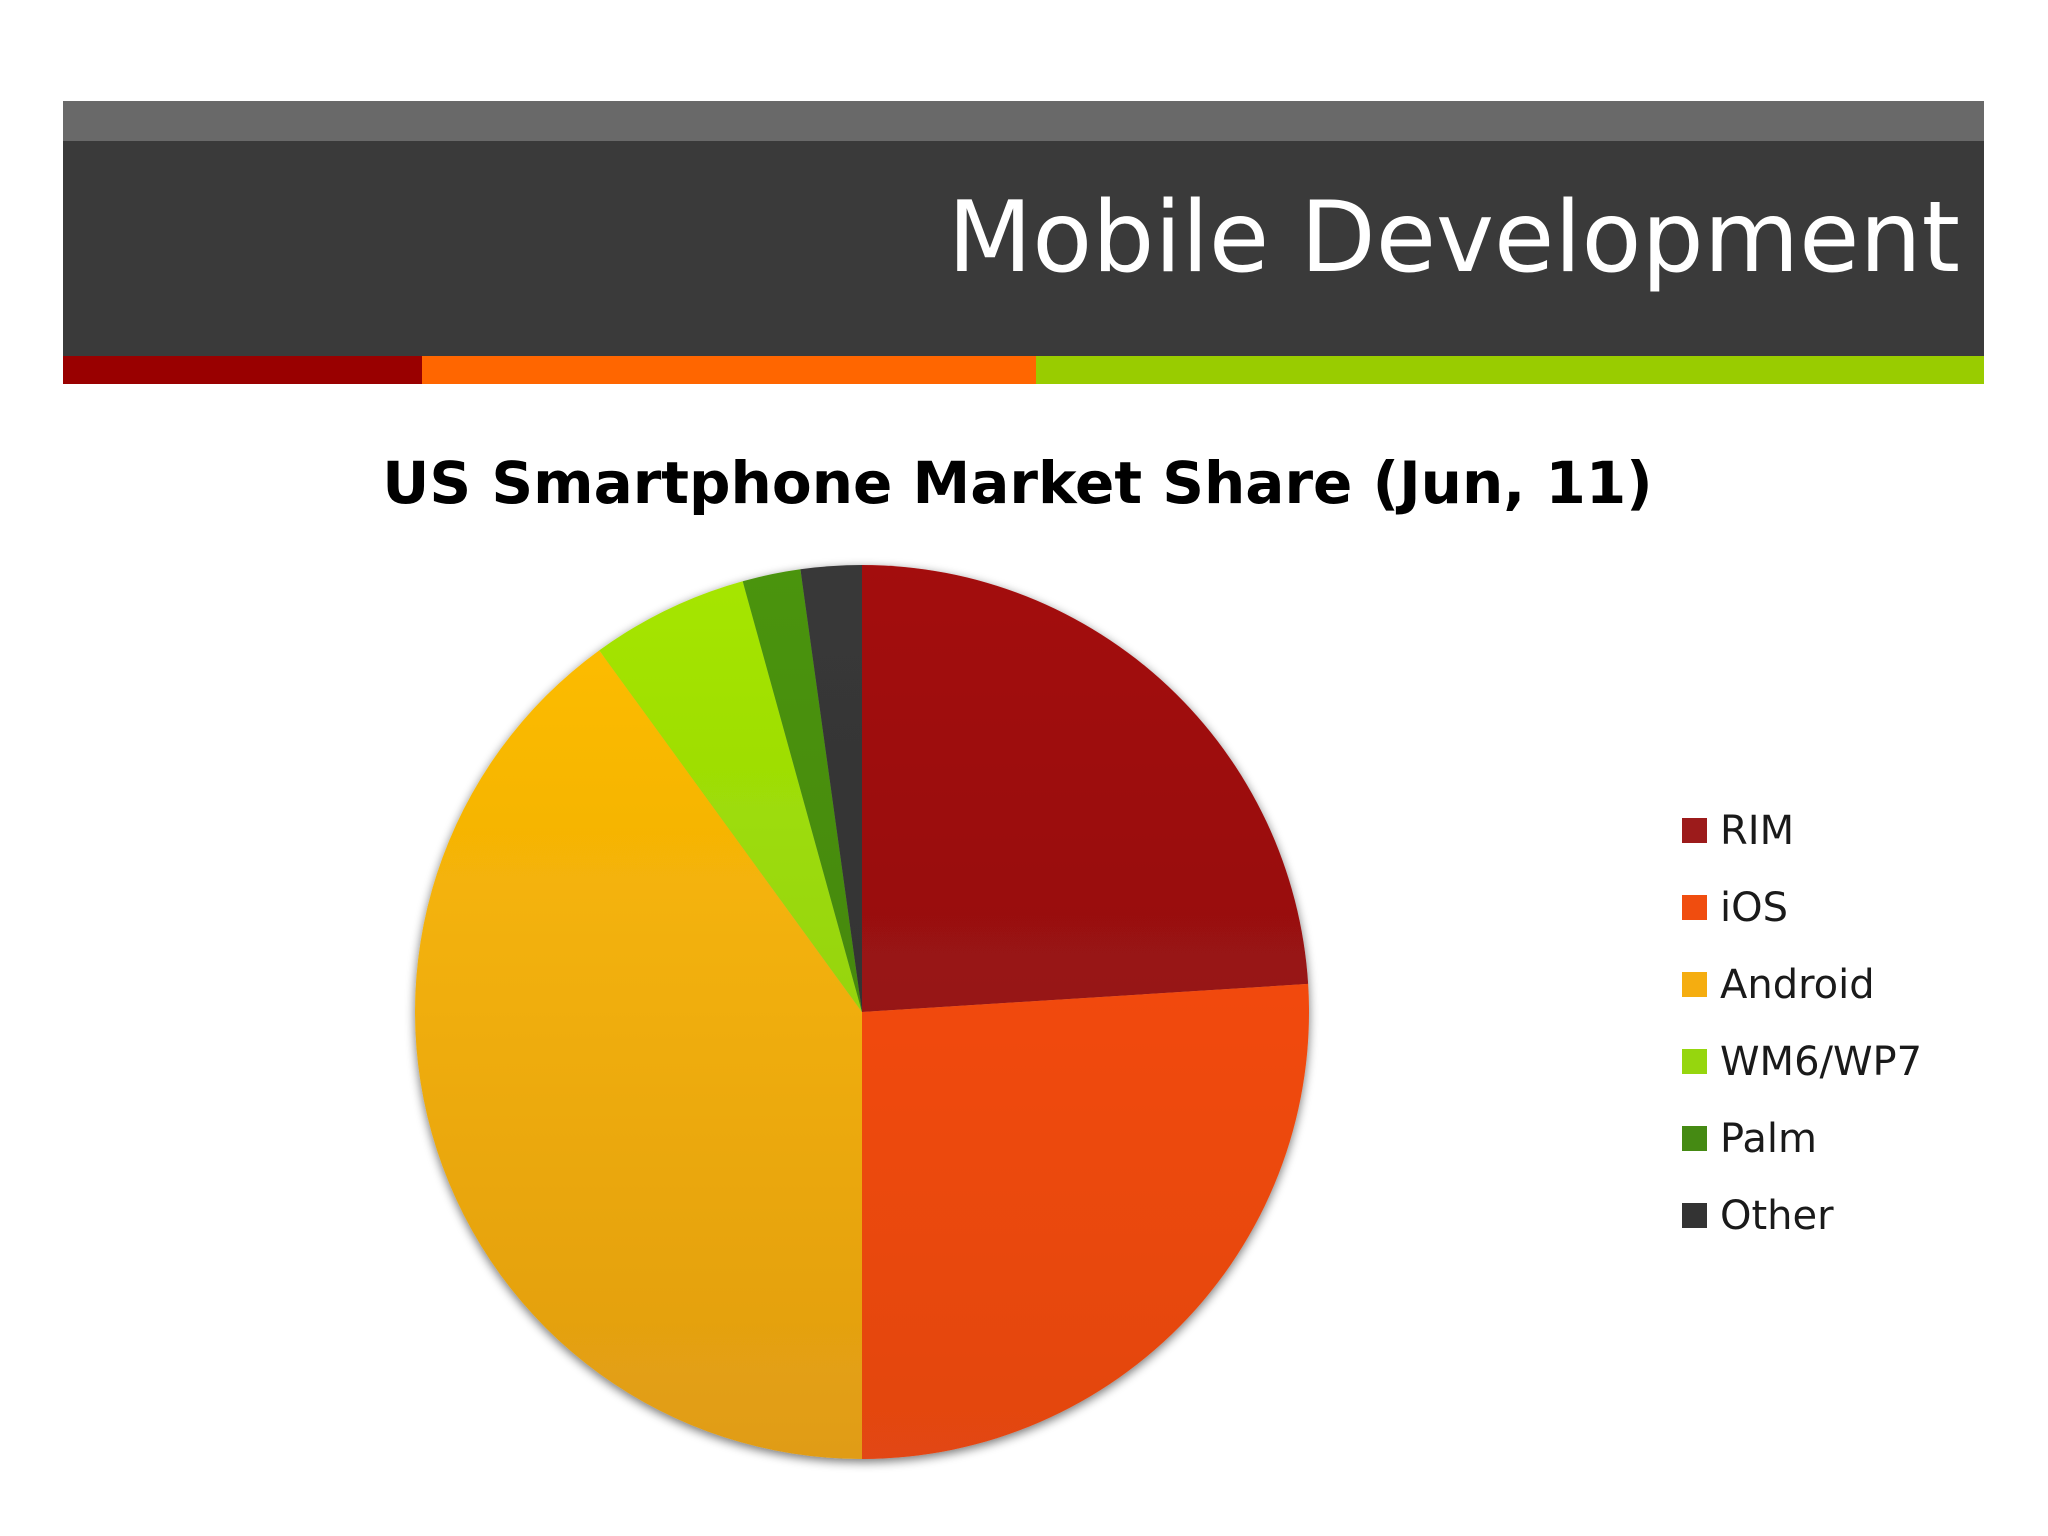 This screenshot has width=2048, height=1536. I want to click on header-band: Mobile Development, so click(1023, 248).